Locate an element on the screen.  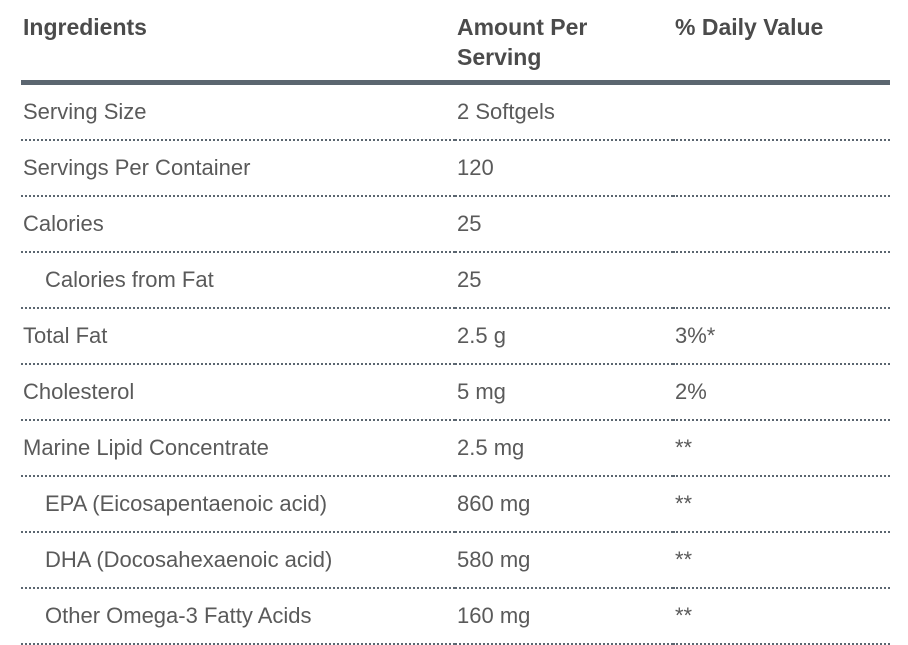
table-row: EPA (Eicosapentaenoic acid) 860 mg ** is located at coordinates (455, 504).